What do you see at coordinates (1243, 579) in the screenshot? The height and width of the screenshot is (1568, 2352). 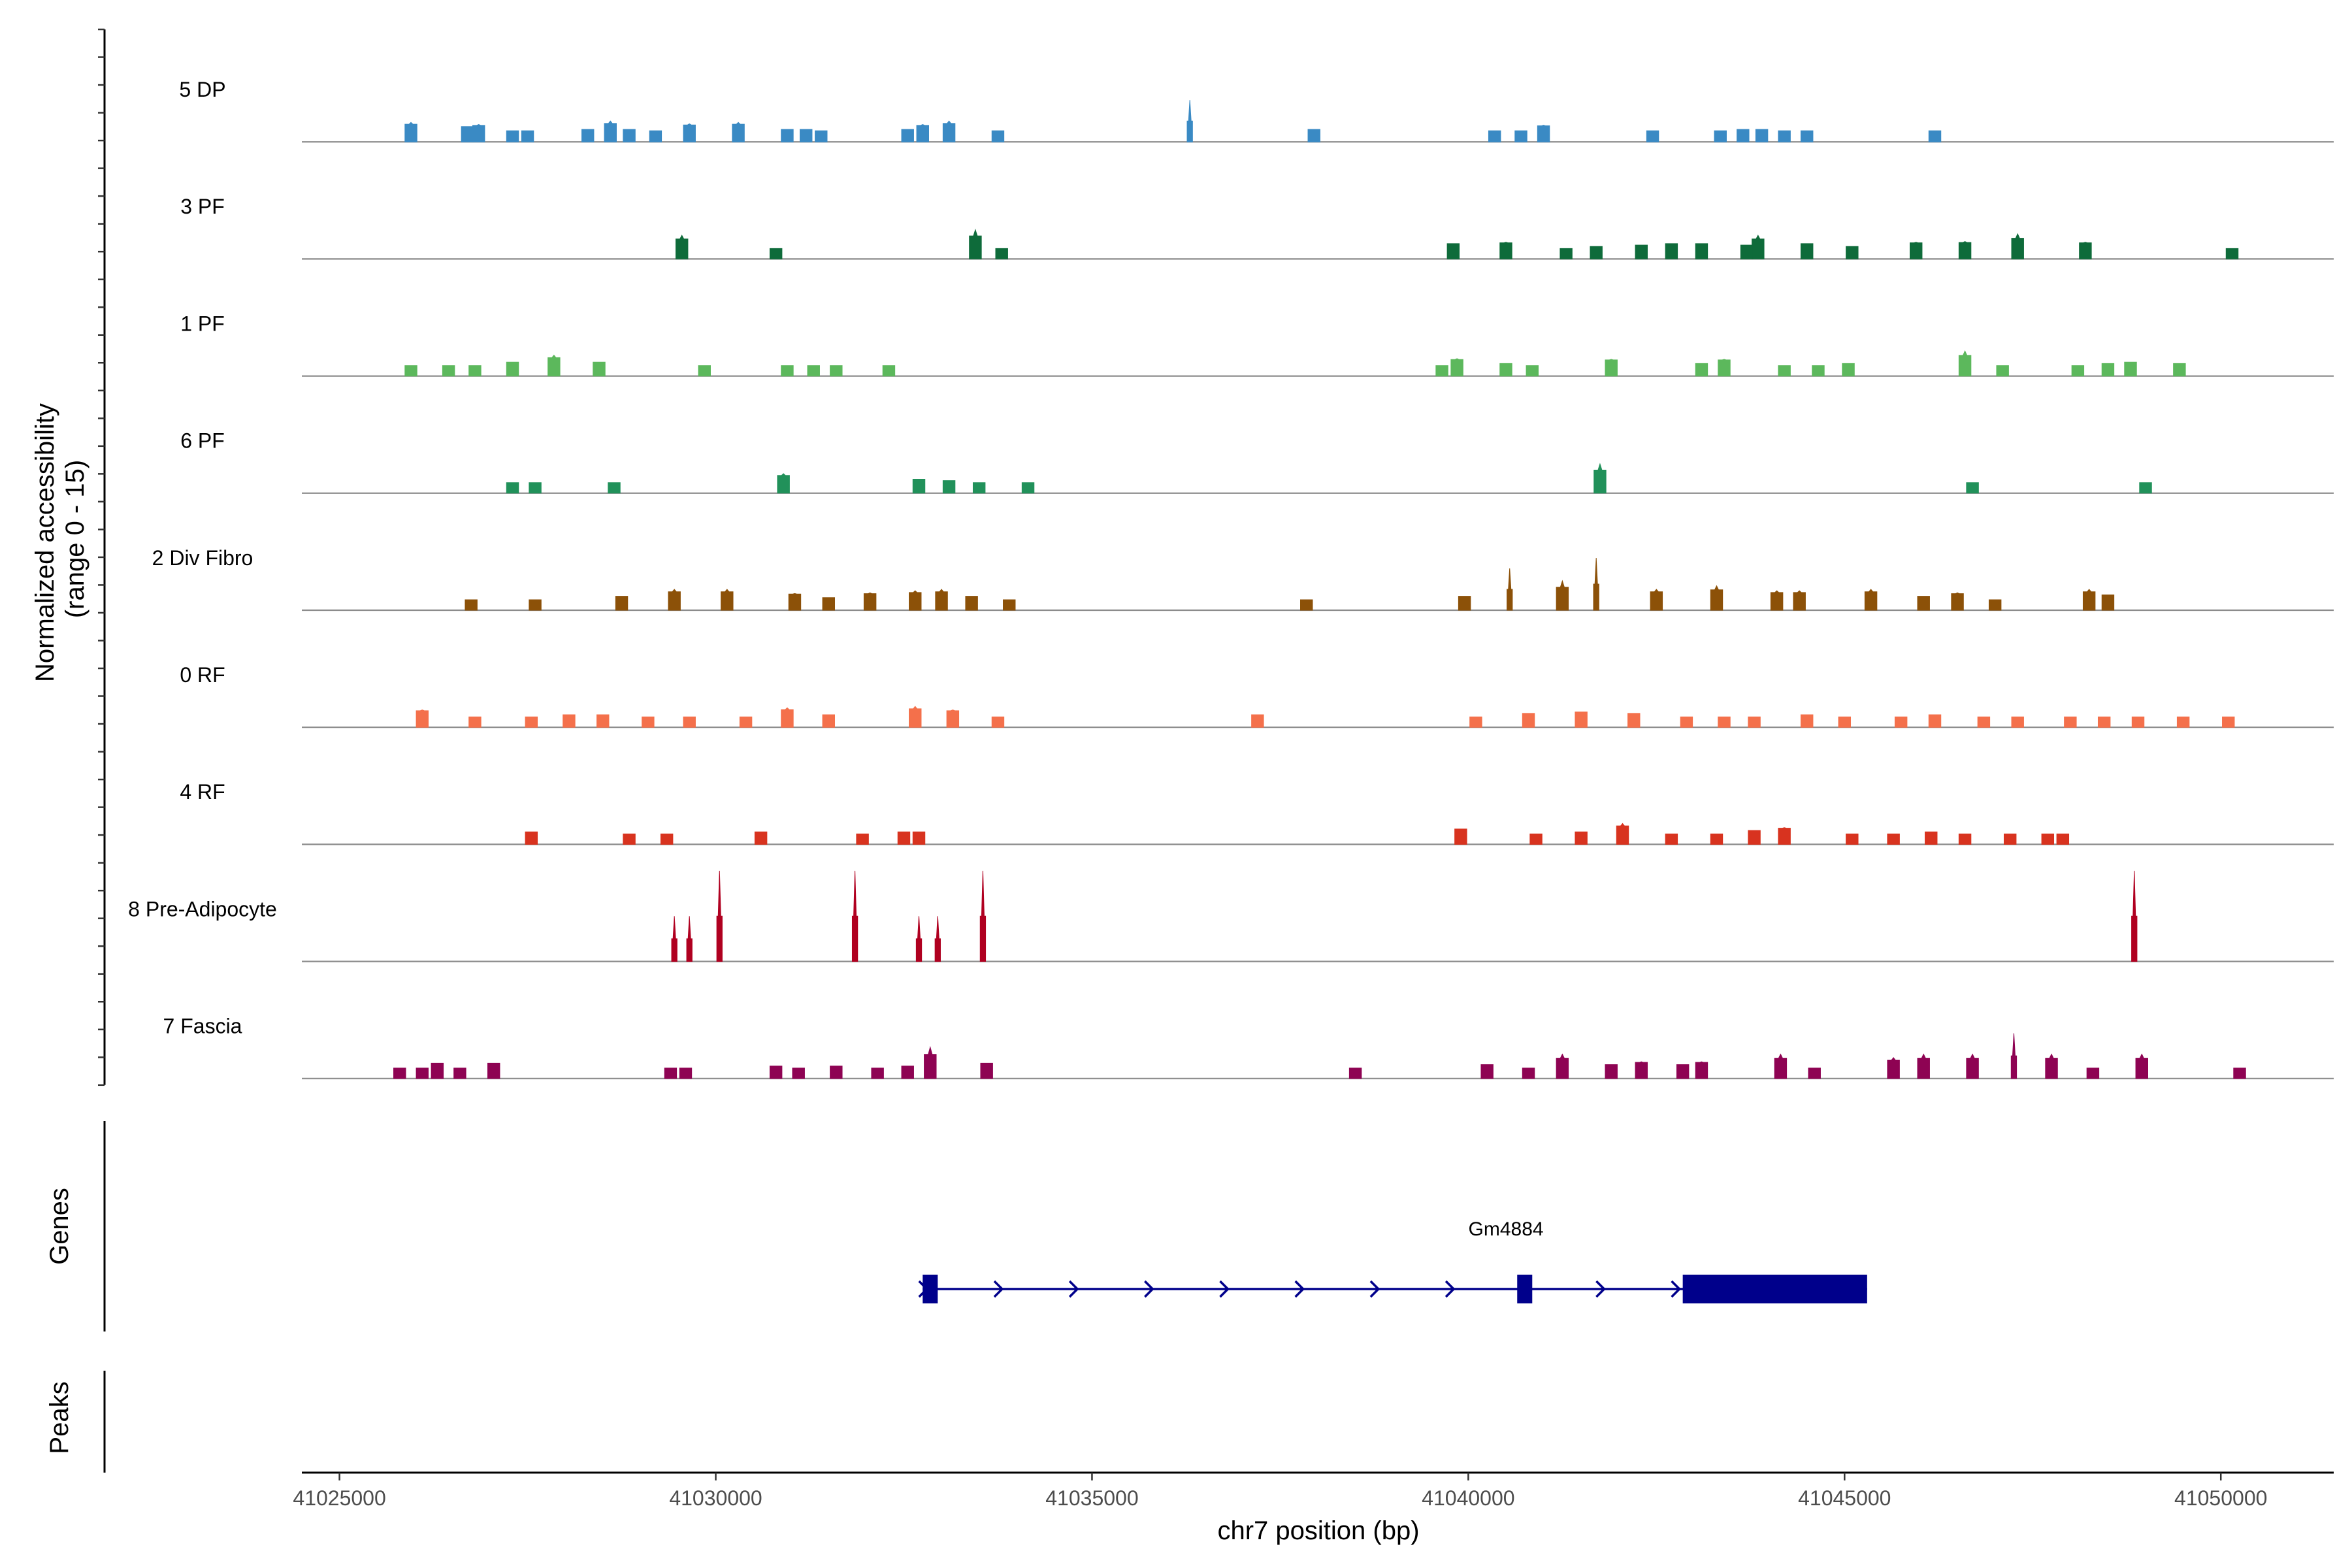 I see `track-4: 2 Div Fibro` at bounding box center [1243, 579].